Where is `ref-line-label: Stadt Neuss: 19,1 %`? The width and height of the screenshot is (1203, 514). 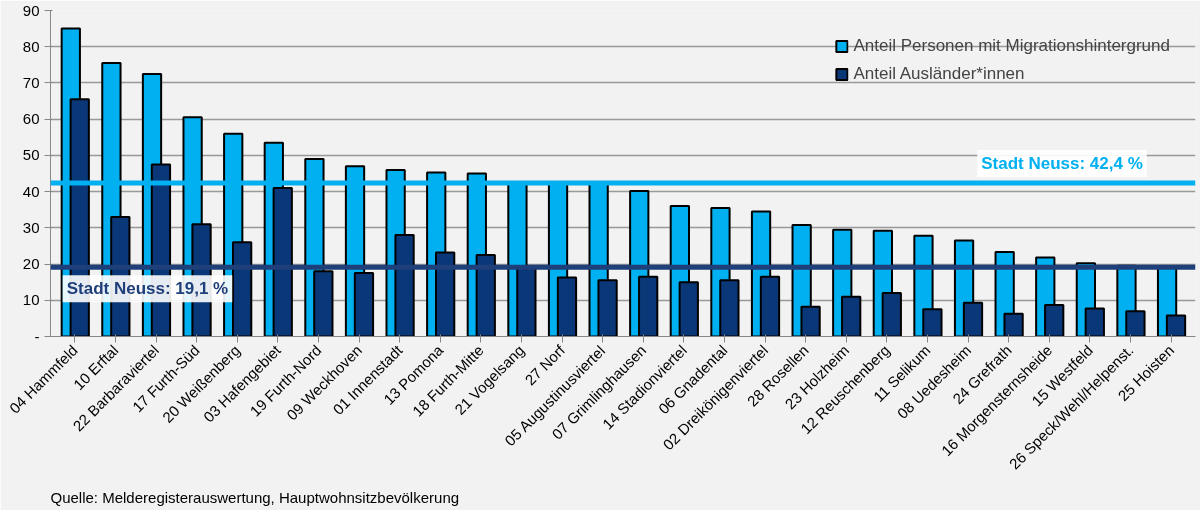
ref-line-label: Stadt Neuss: 19,1 % is located at coordinates (147, 289).